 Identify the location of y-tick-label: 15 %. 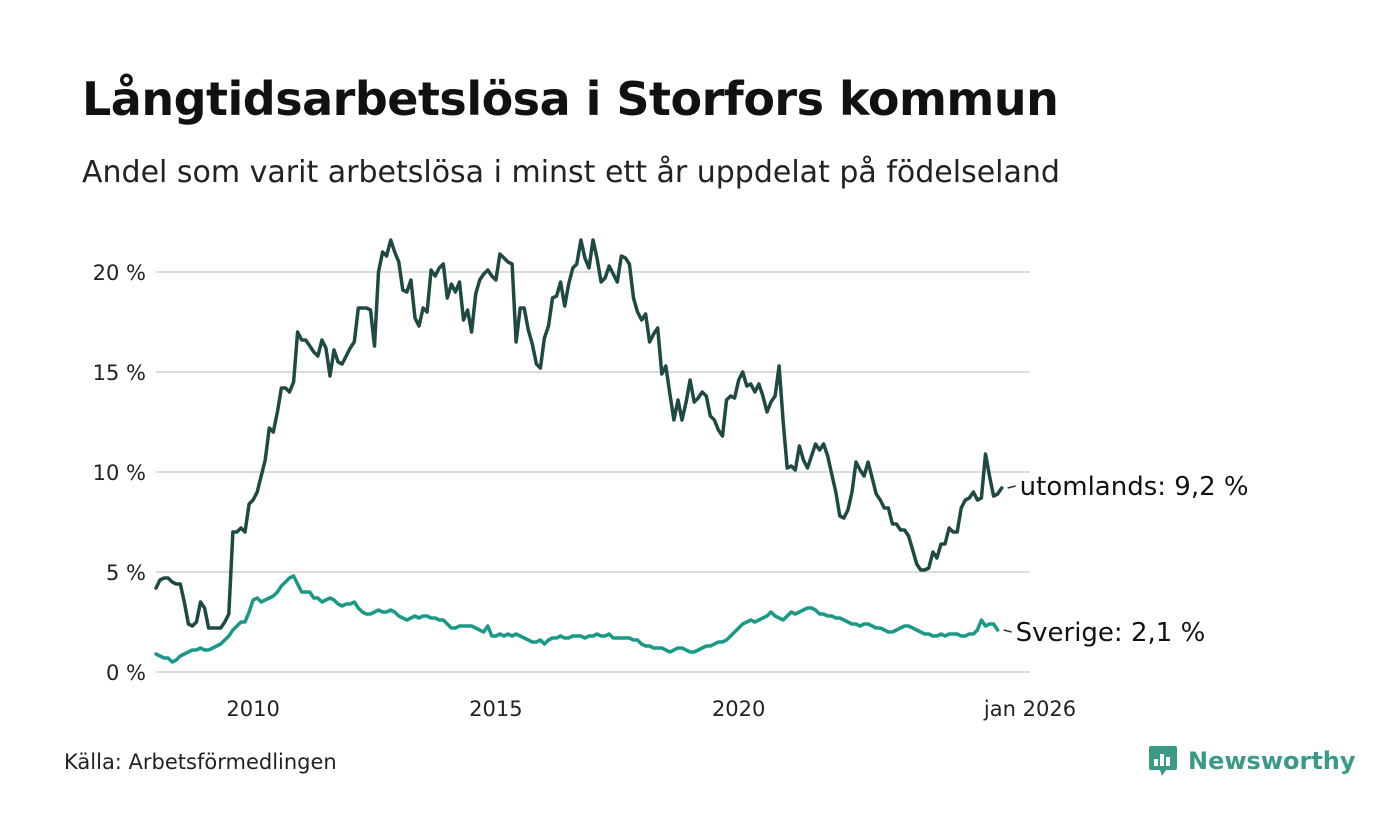
(119, 373).